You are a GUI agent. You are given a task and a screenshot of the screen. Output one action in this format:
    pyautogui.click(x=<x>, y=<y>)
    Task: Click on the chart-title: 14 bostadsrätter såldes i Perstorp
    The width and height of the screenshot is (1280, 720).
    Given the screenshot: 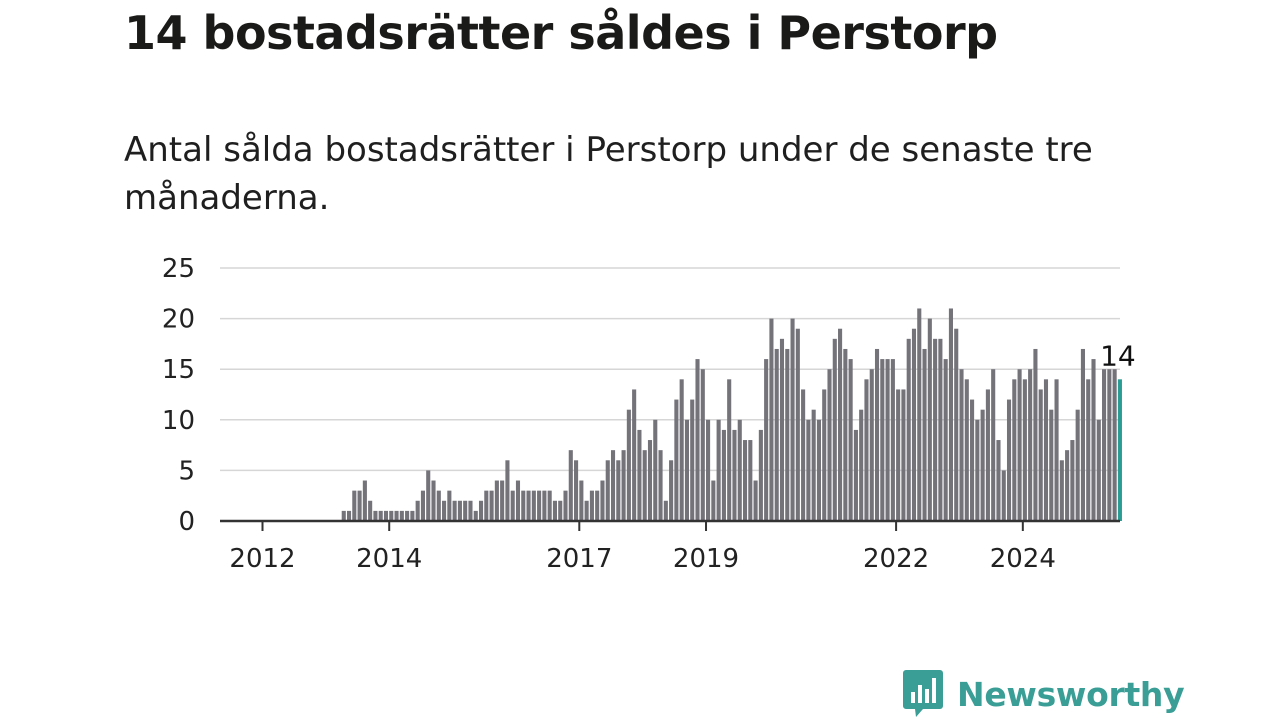 What is the action you would take?
    pyautogui.click(x=561, y=33)
    